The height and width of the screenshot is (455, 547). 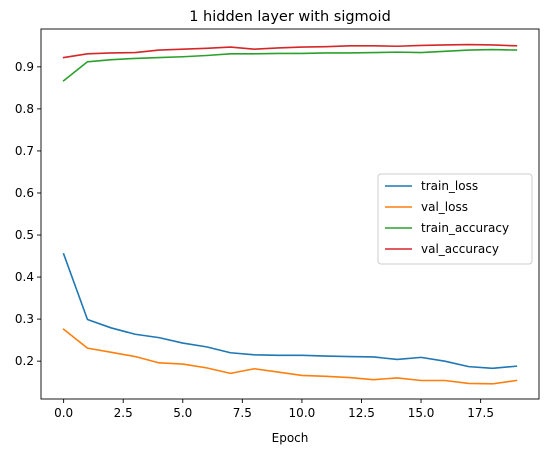 I want to click on legend-label-train-loss: train_loss, so click(x=449, y=186).